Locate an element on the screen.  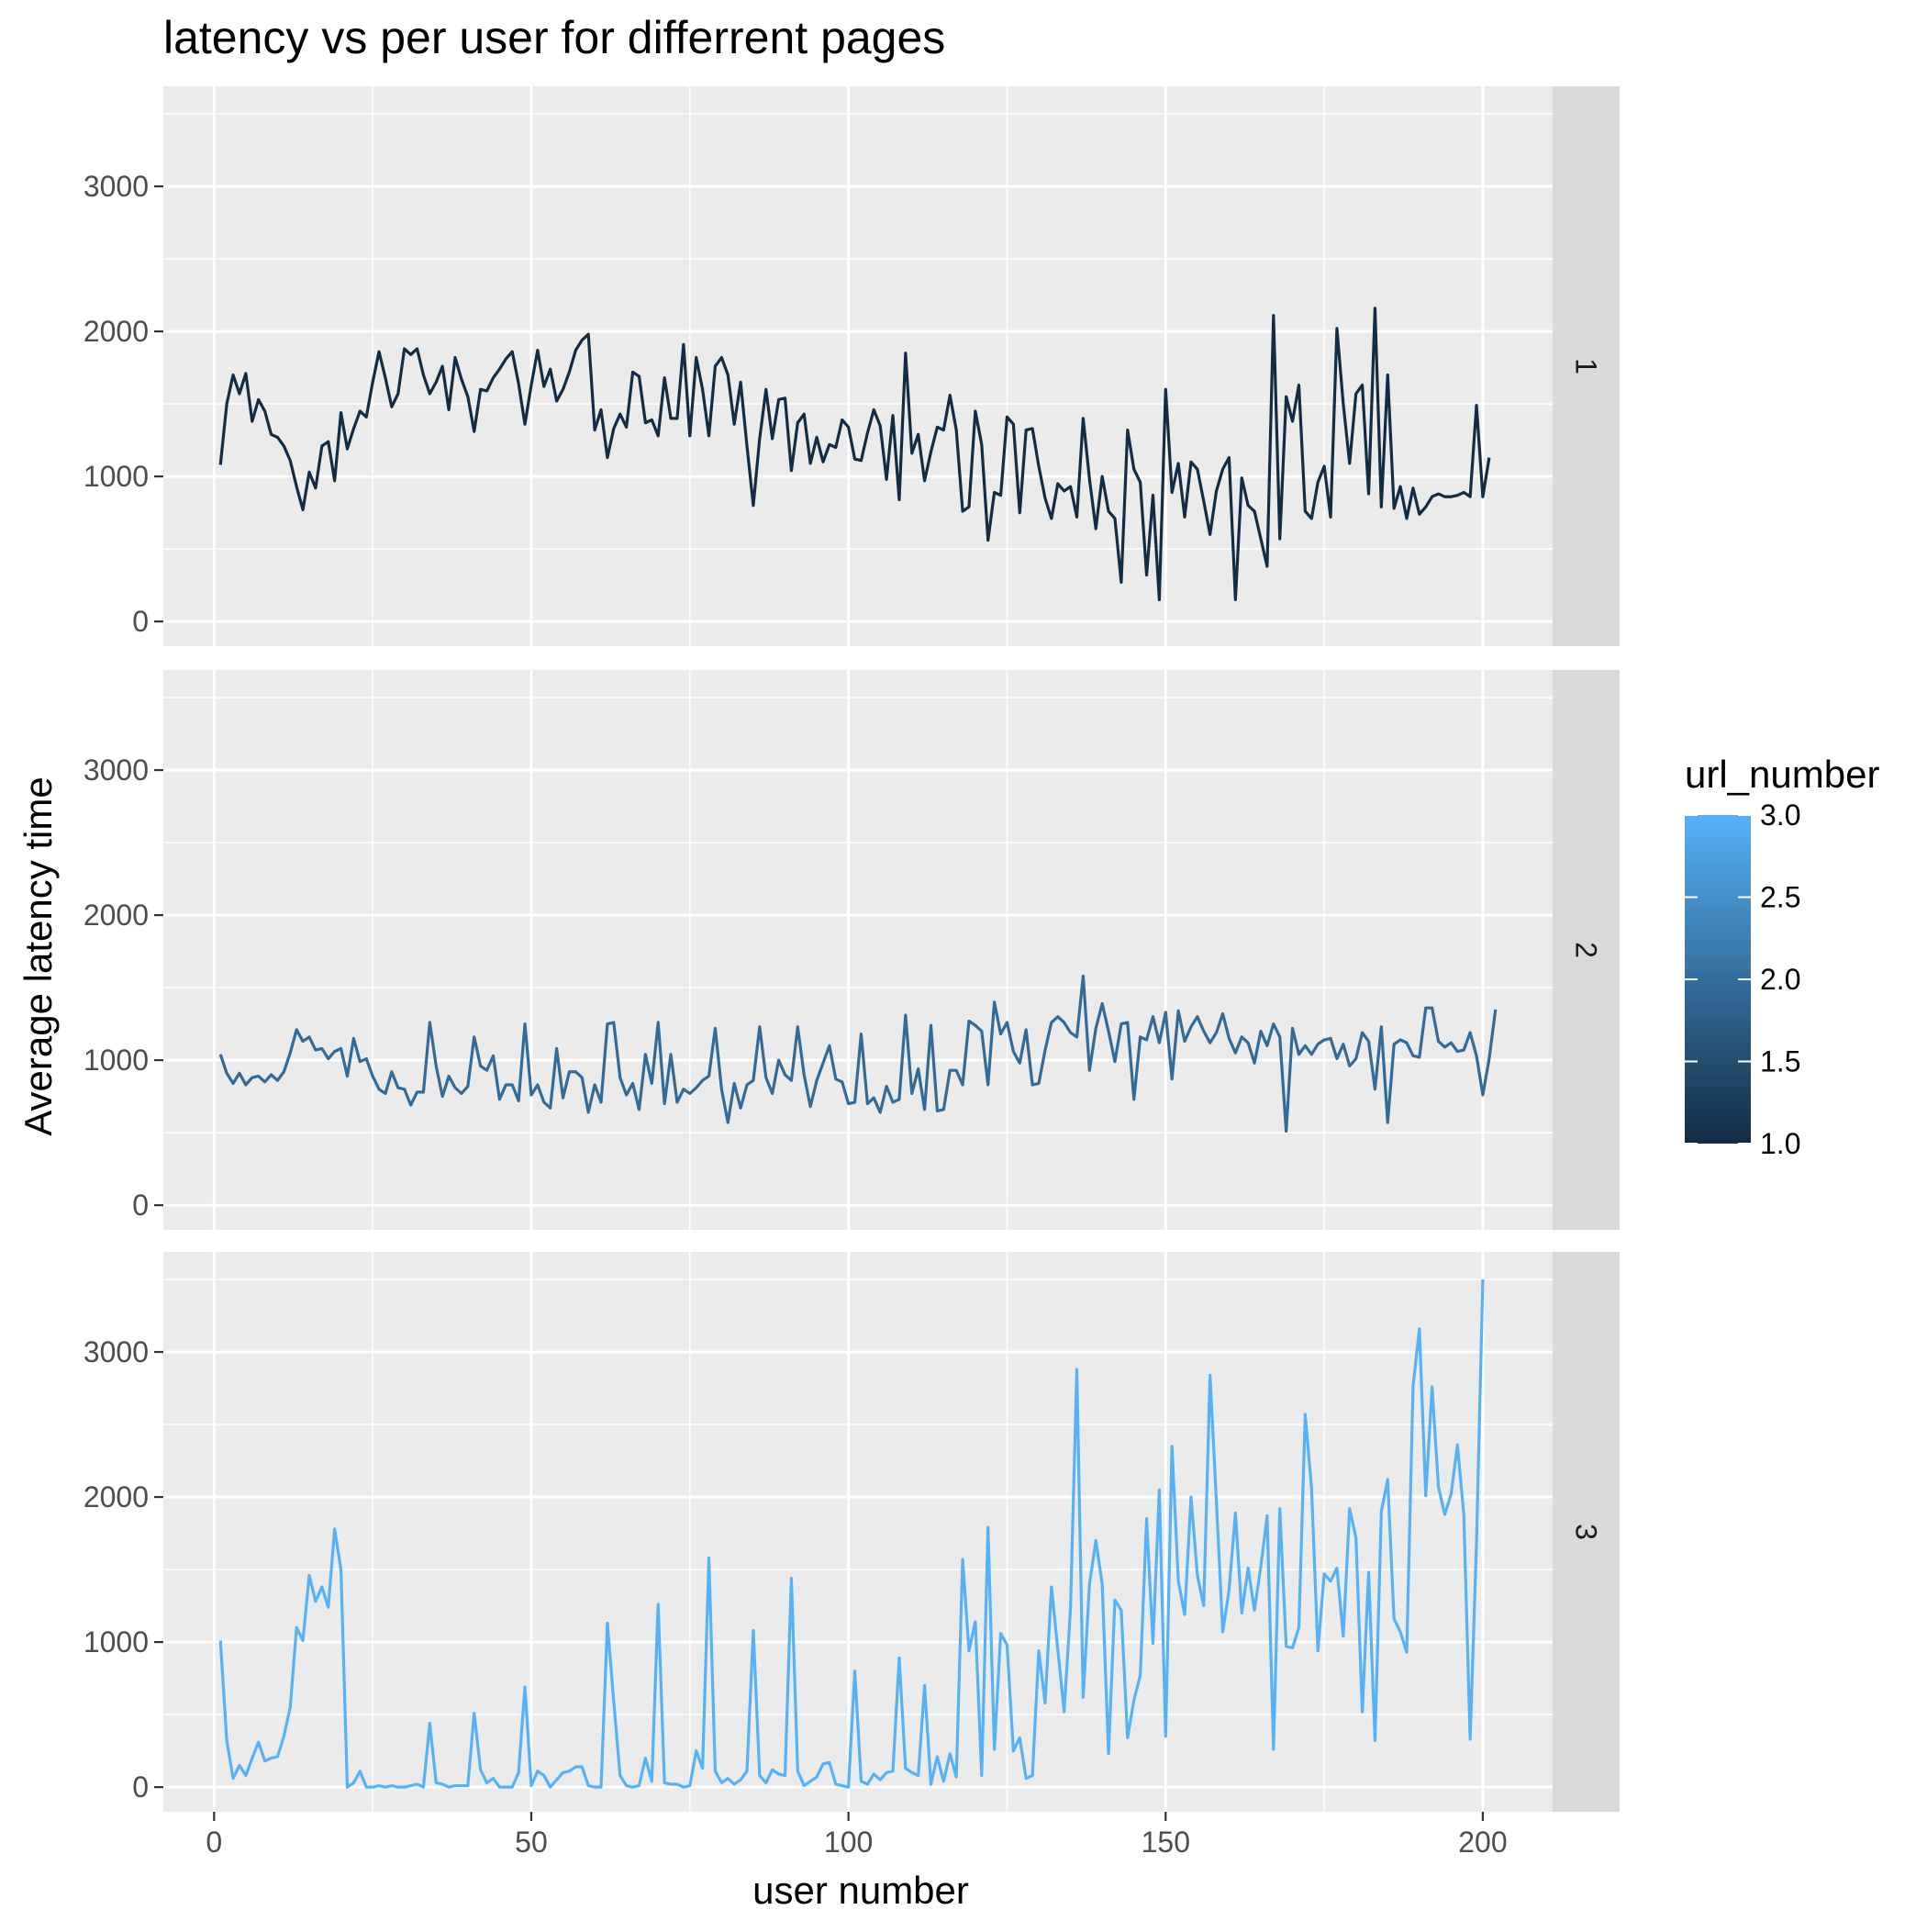
x-tick-label: 100 is located at coordinates (848, 1842).